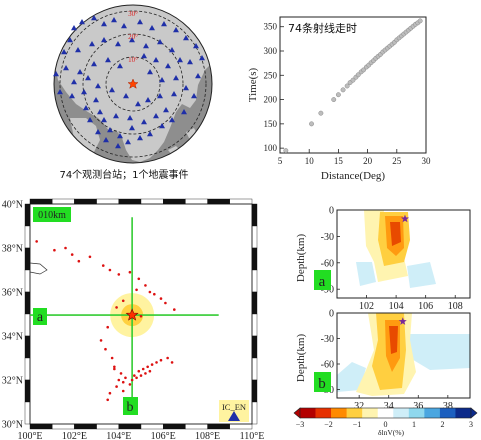 The width and height of the screenshot is (481, 440). I want to click on colorbar-tick-label: 3, so click(471, 424).